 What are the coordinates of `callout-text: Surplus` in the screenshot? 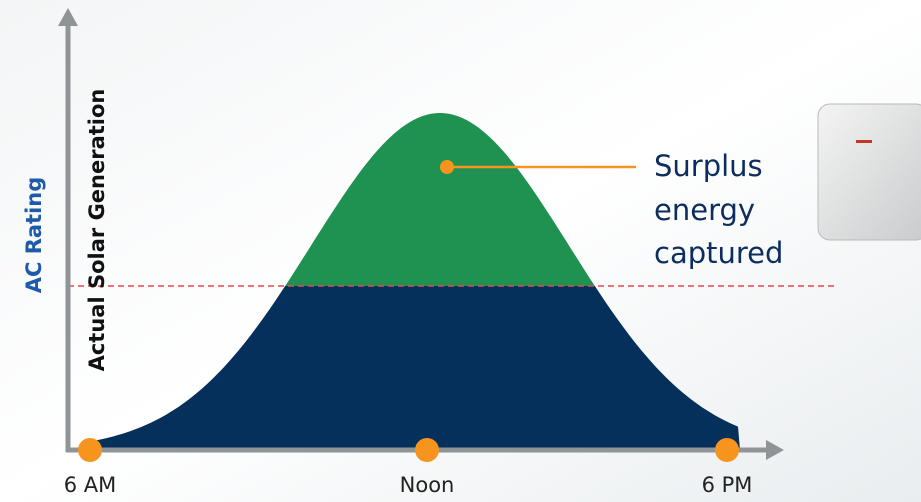 It's located at (708, 166).